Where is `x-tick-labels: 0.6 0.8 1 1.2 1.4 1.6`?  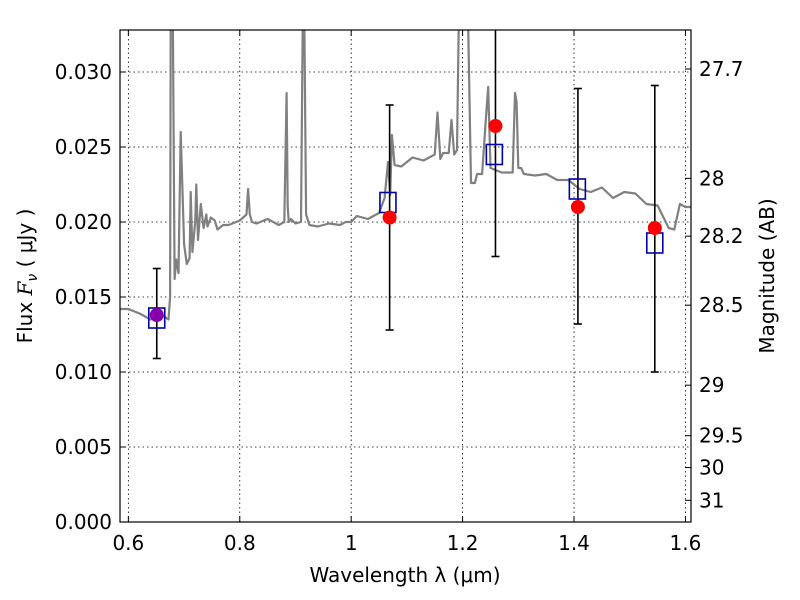 x-tick-labels: 0.6 0.8 1 1.2 1.4 1.6 is located at coordinates (406, 543).